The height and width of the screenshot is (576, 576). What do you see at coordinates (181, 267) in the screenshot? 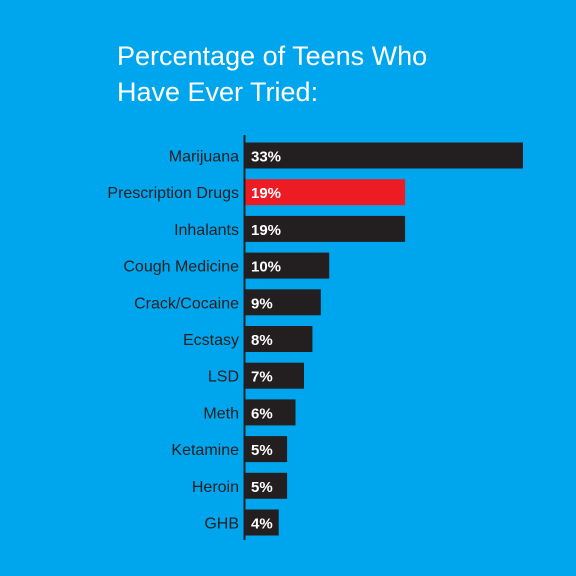
I see `category-label: Cough Medicine` at bounding box center [181, 267].